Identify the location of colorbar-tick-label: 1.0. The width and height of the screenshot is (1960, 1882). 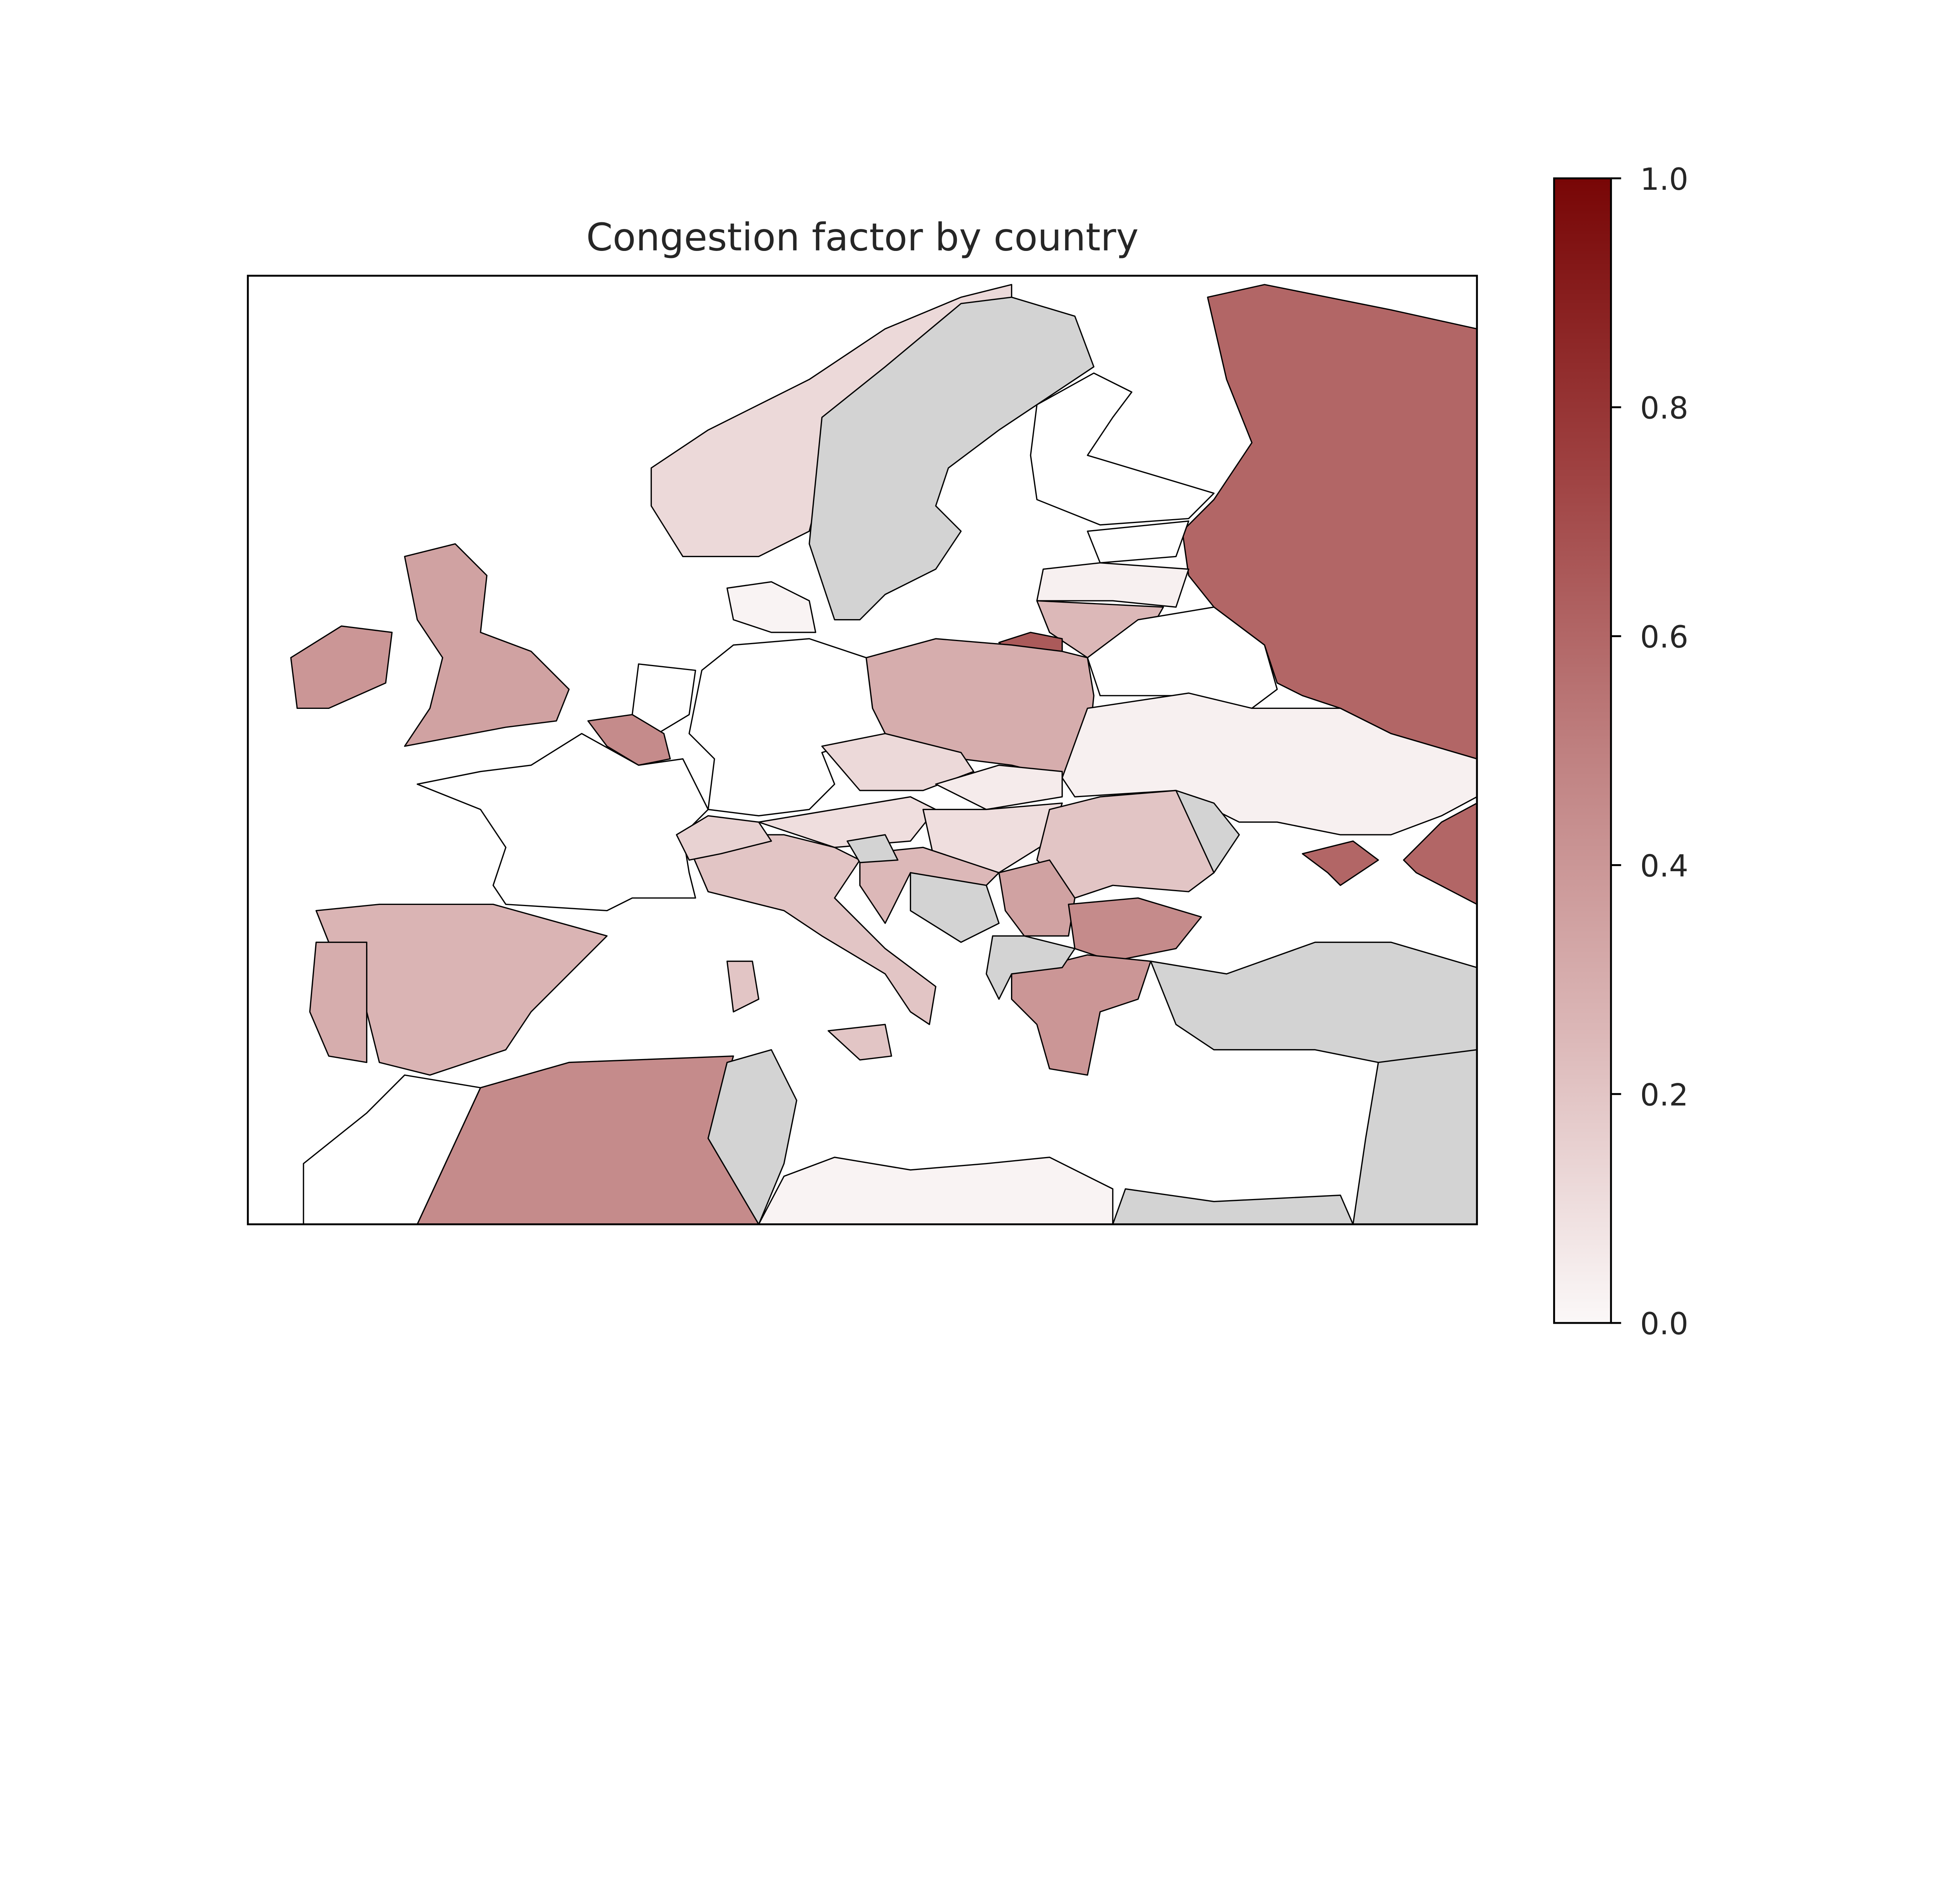
(1664, 179).